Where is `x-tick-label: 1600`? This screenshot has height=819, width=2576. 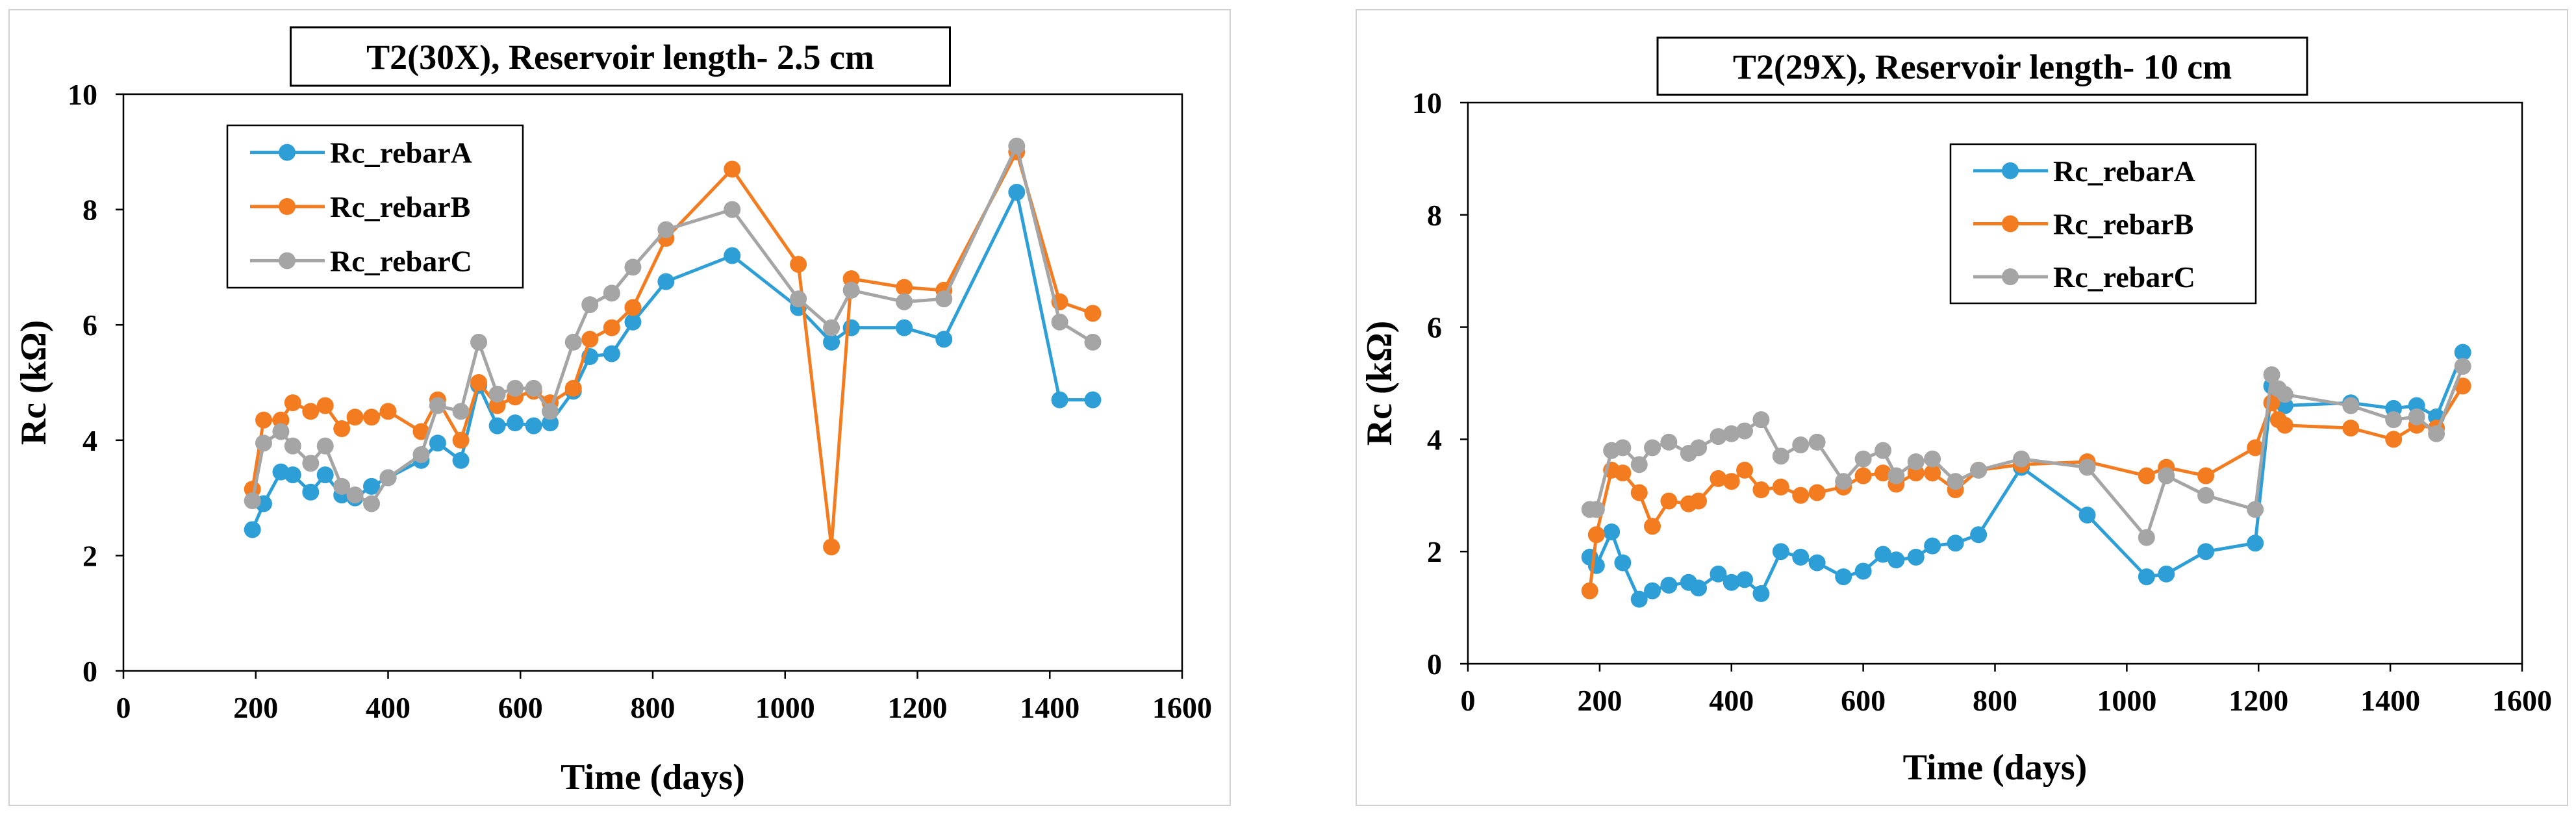 x-tick-label: 1600 is located at coordinates (1182, 707).